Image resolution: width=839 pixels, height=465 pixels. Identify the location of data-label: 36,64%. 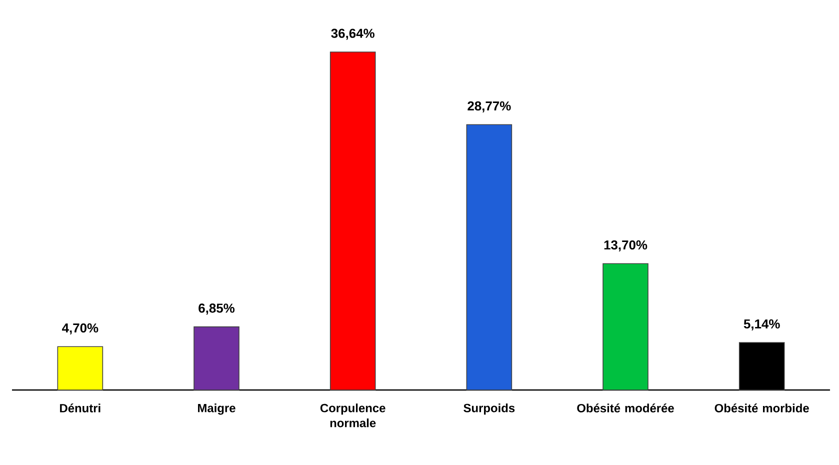
(352, 34).